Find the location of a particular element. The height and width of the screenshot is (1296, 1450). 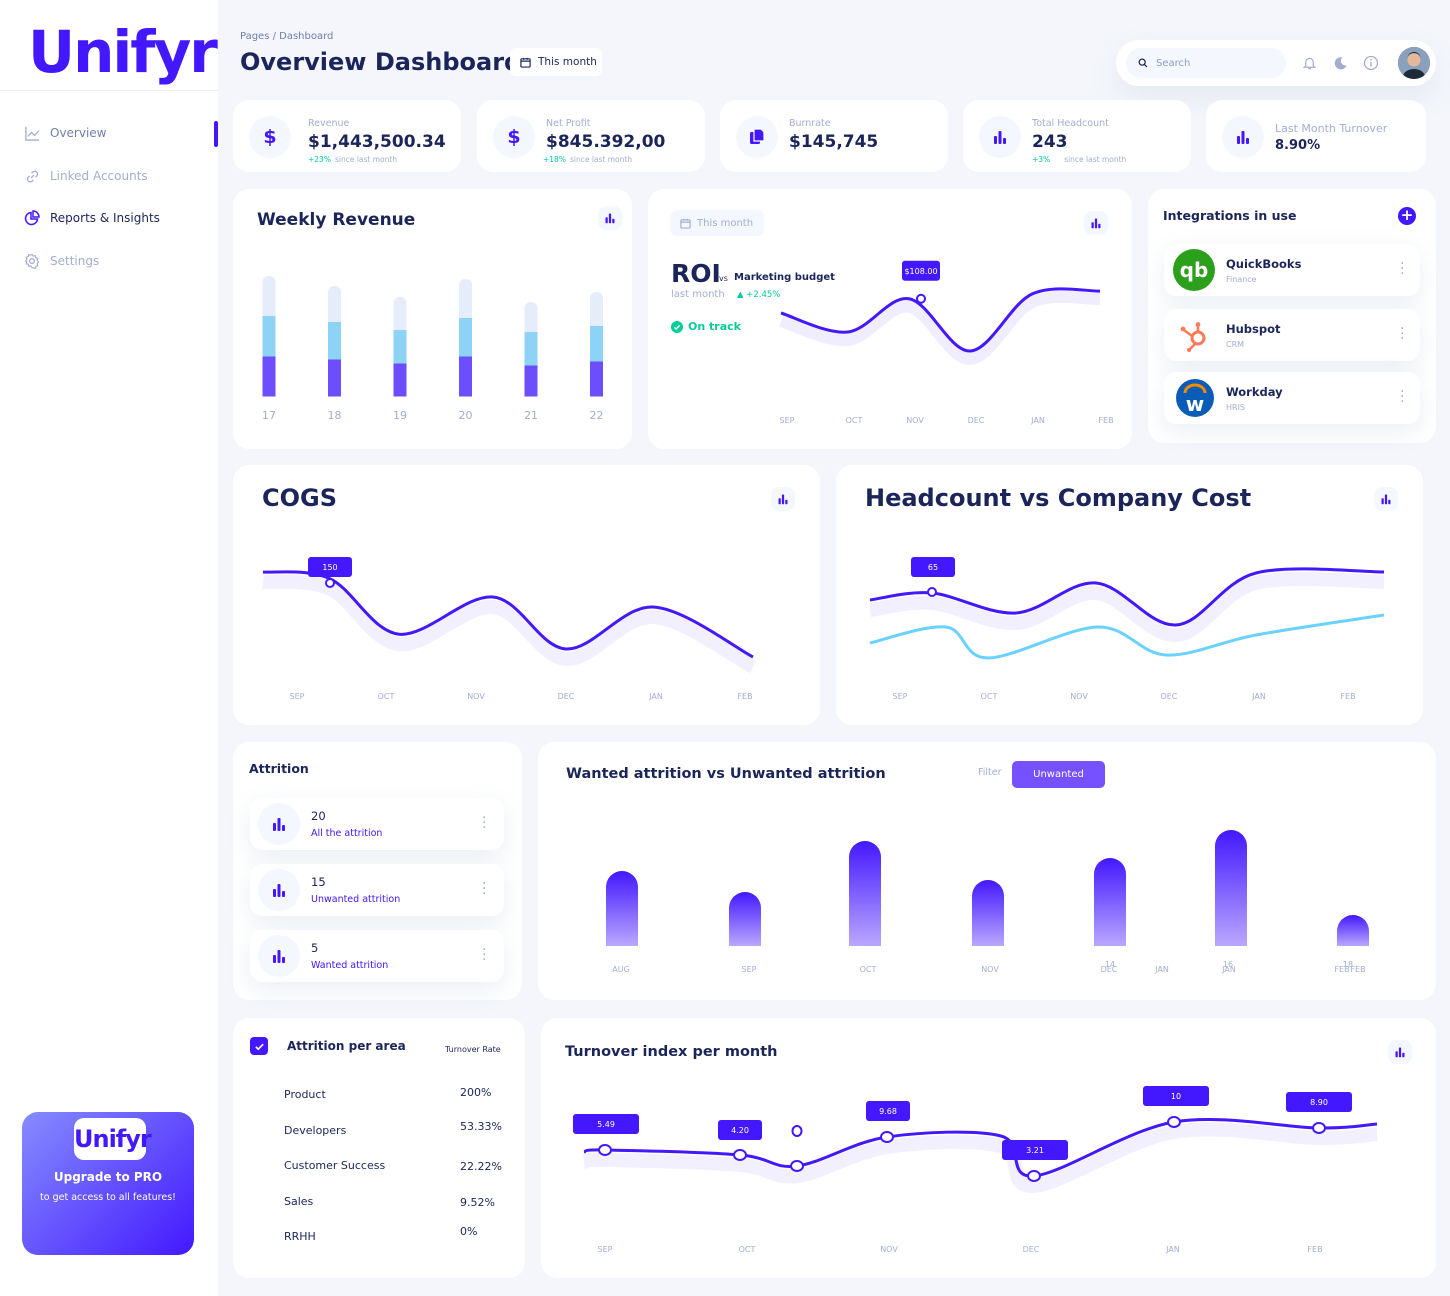

highlight-point is located at coordinates (932, 592).